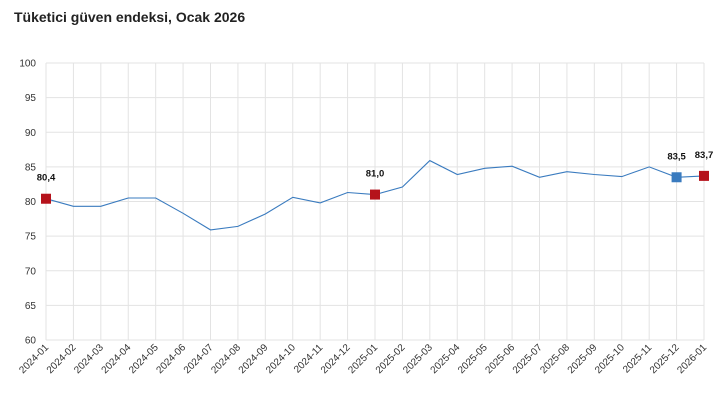  Describe the element at coordinates (31, 341) in the screenshot. I see `y-tick-label: 60` at that location.